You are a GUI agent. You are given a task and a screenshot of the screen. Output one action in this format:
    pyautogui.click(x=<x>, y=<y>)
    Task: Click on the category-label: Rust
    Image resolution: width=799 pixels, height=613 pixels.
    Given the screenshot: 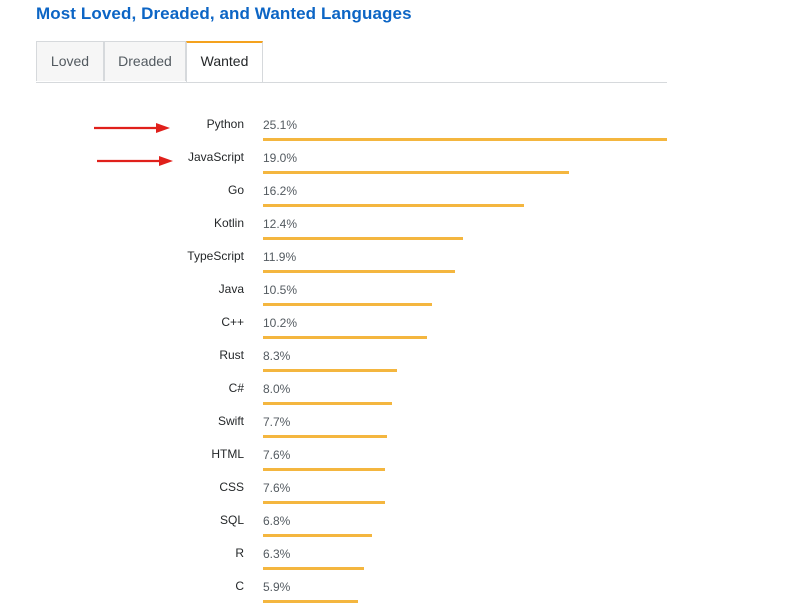 What is the action you would take?
    pyautogui.click(x=231, y=355)
    